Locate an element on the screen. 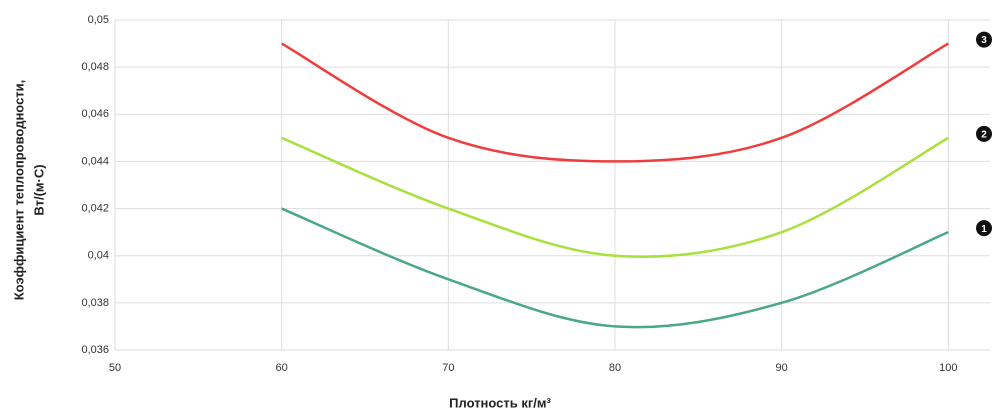 The image size is (994, 414). x-tick-label: 80 is located at coordinates (615, 368).